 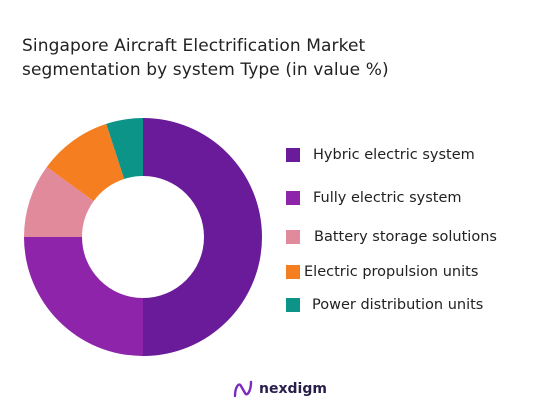 I want to click on legend-label: Hybric electric system, so click(x=394, y=155).